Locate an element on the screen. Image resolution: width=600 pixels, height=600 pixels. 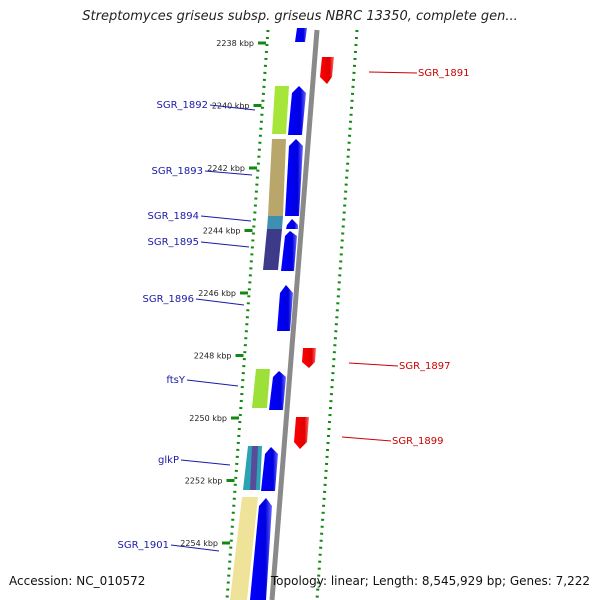
gene-label: SGR_1899 is located at coordinates (418, 441).